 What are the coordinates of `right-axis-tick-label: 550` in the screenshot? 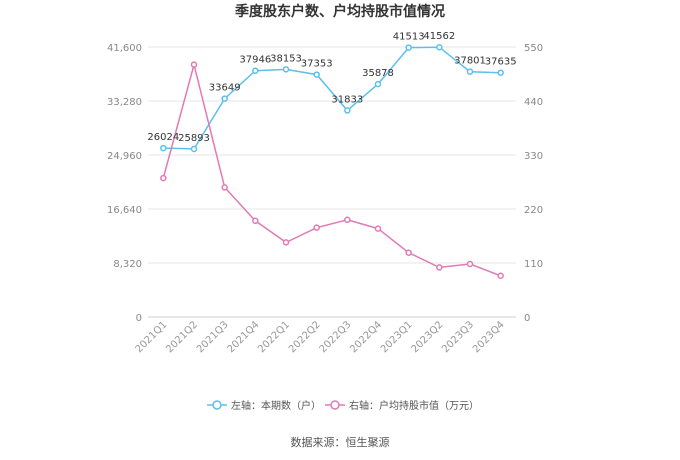 It's located at (533, 48).